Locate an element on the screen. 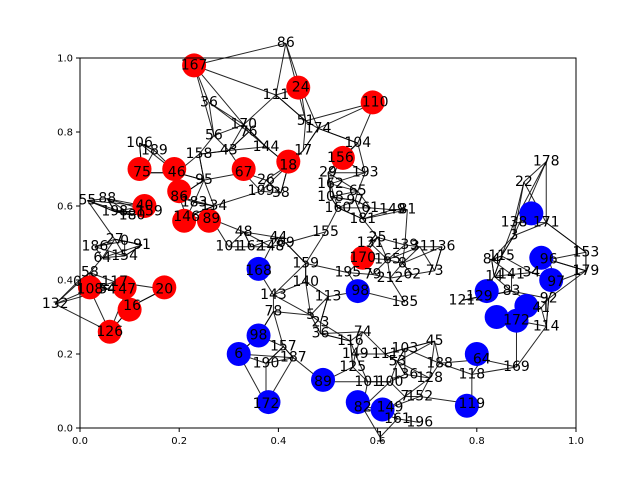  node-label: 212 is located at coordinates (390, 278).